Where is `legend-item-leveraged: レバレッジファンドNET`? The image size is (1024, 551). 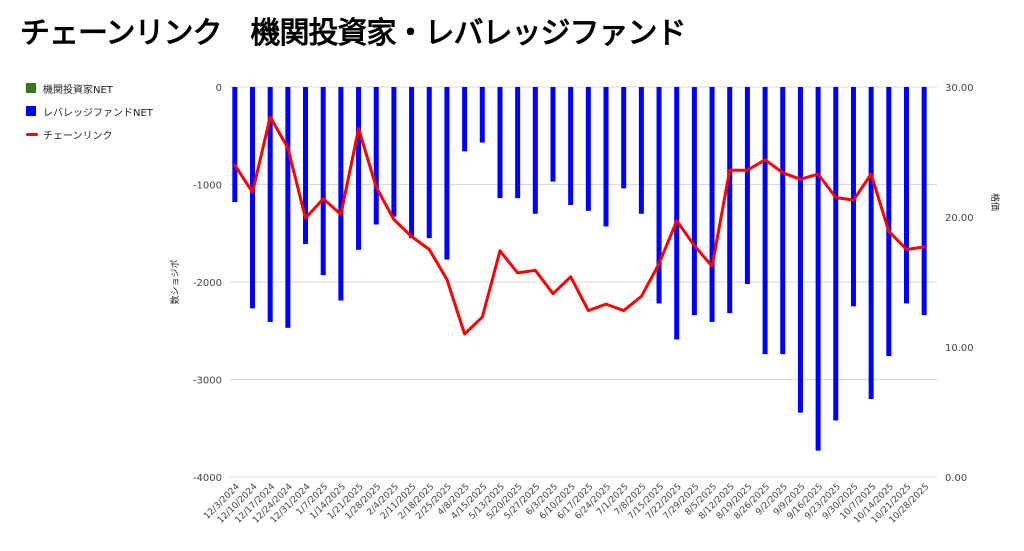
legend-item-leveraged: レバレッジファンドNET is located at coordinates (89, 111).